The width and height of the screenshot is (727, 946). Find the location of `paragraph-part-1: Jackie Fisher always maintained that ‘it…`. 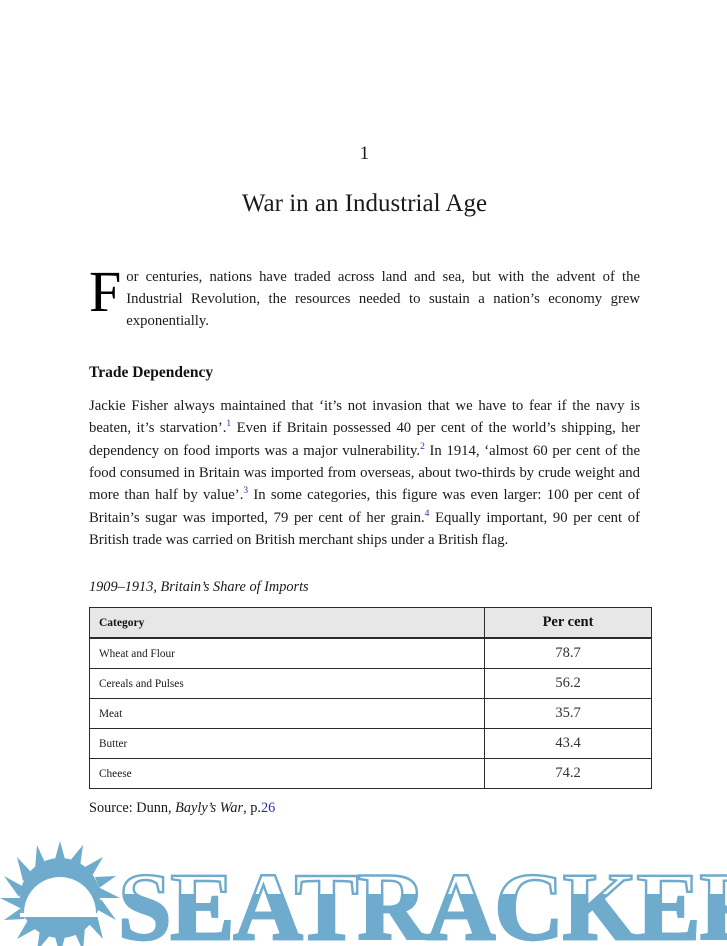

paragraph-part-1: Jackie Fisher always maintained that ‘it… is located at coordinates (364, 417).